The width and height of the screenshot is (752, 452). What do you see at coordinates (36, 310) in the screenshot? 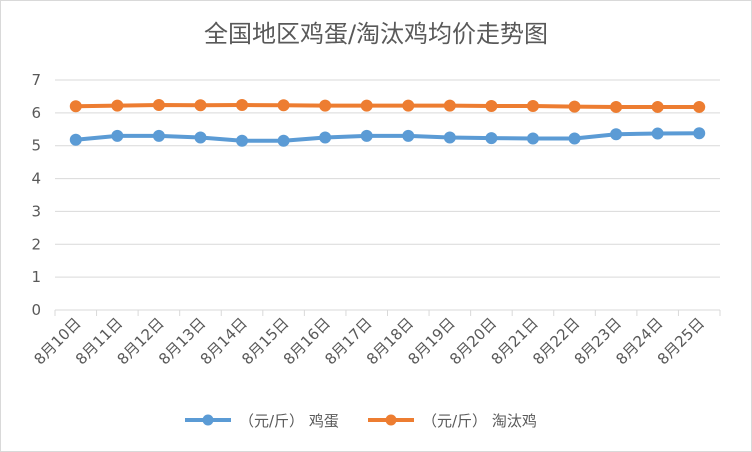
I see `y-tick-label: 0` at bounding box center [36, 310].